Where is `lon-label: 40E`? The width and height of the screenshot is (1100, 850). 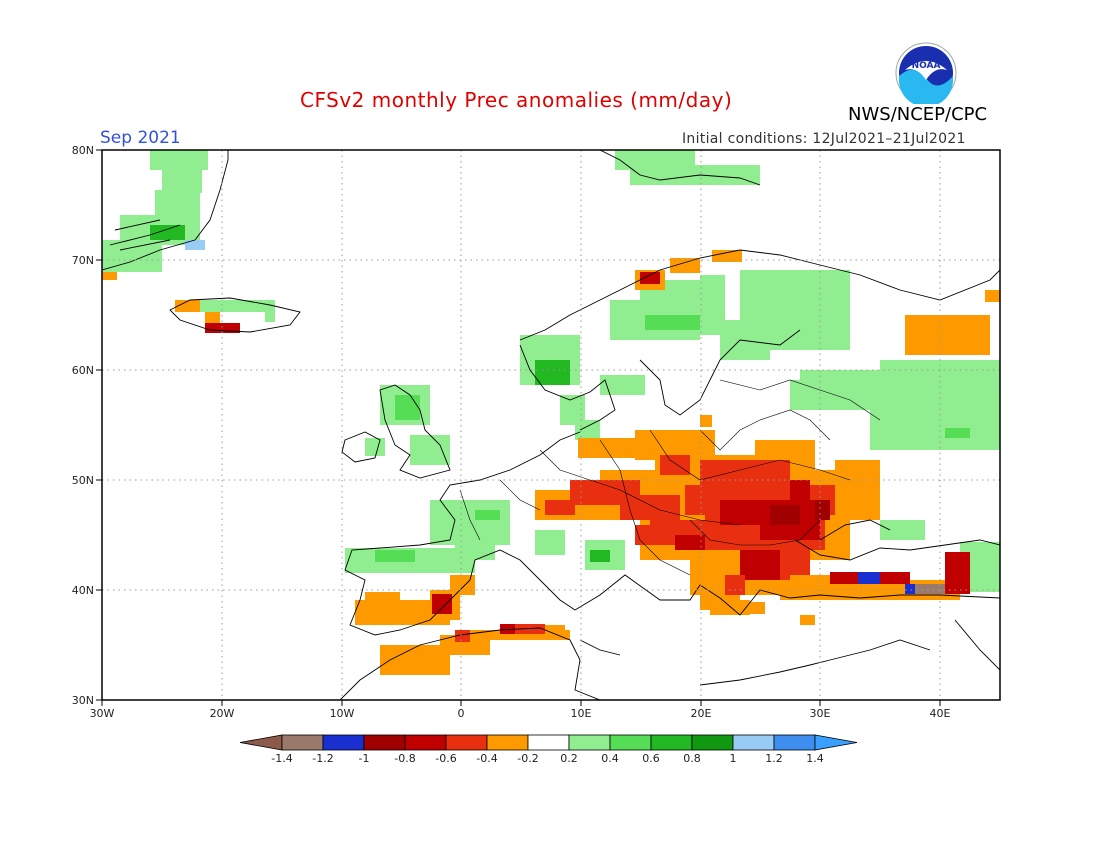
lon-label: 40E is located at coordinates (940, 713).